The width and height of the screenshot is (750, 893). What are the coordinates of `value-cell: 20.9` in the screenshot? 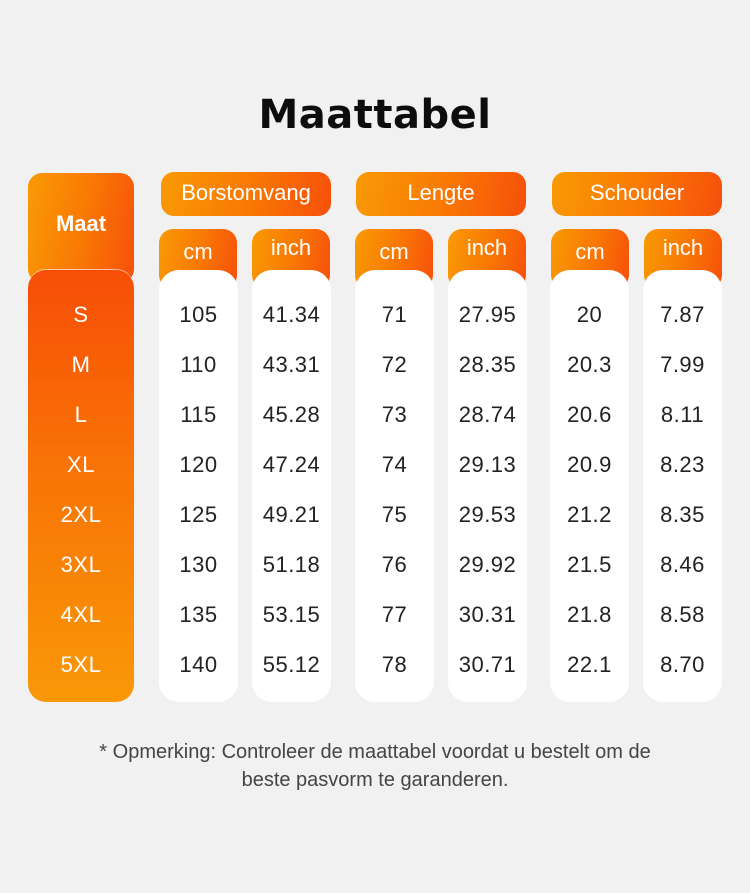 It's located at (589, 464).